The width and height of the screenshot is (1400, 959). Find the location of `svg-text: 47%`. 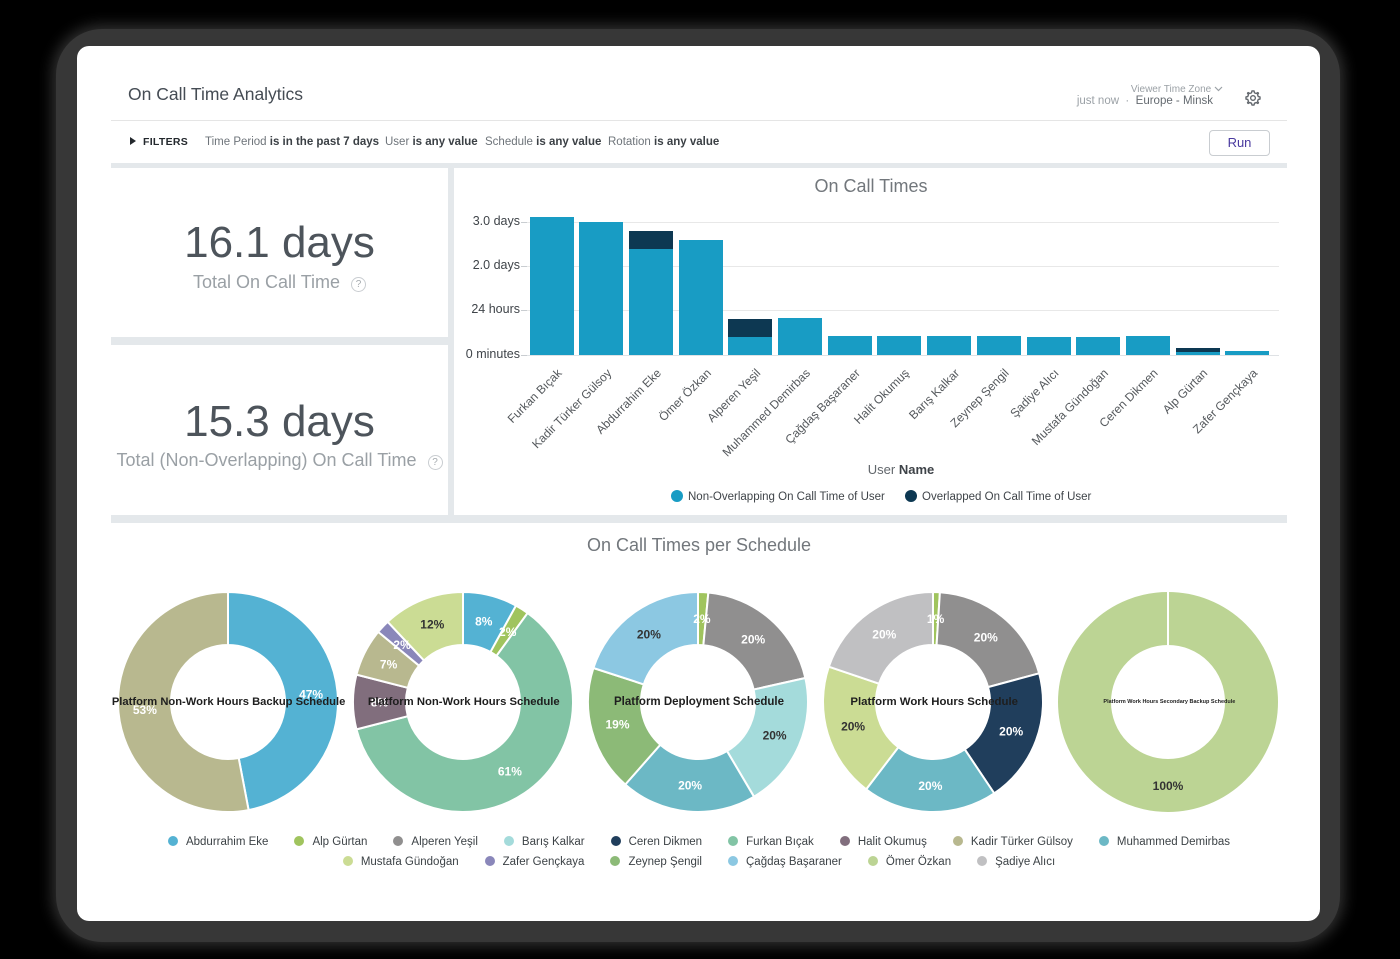

svg-text: 47% is located at coordinates (311, 694).